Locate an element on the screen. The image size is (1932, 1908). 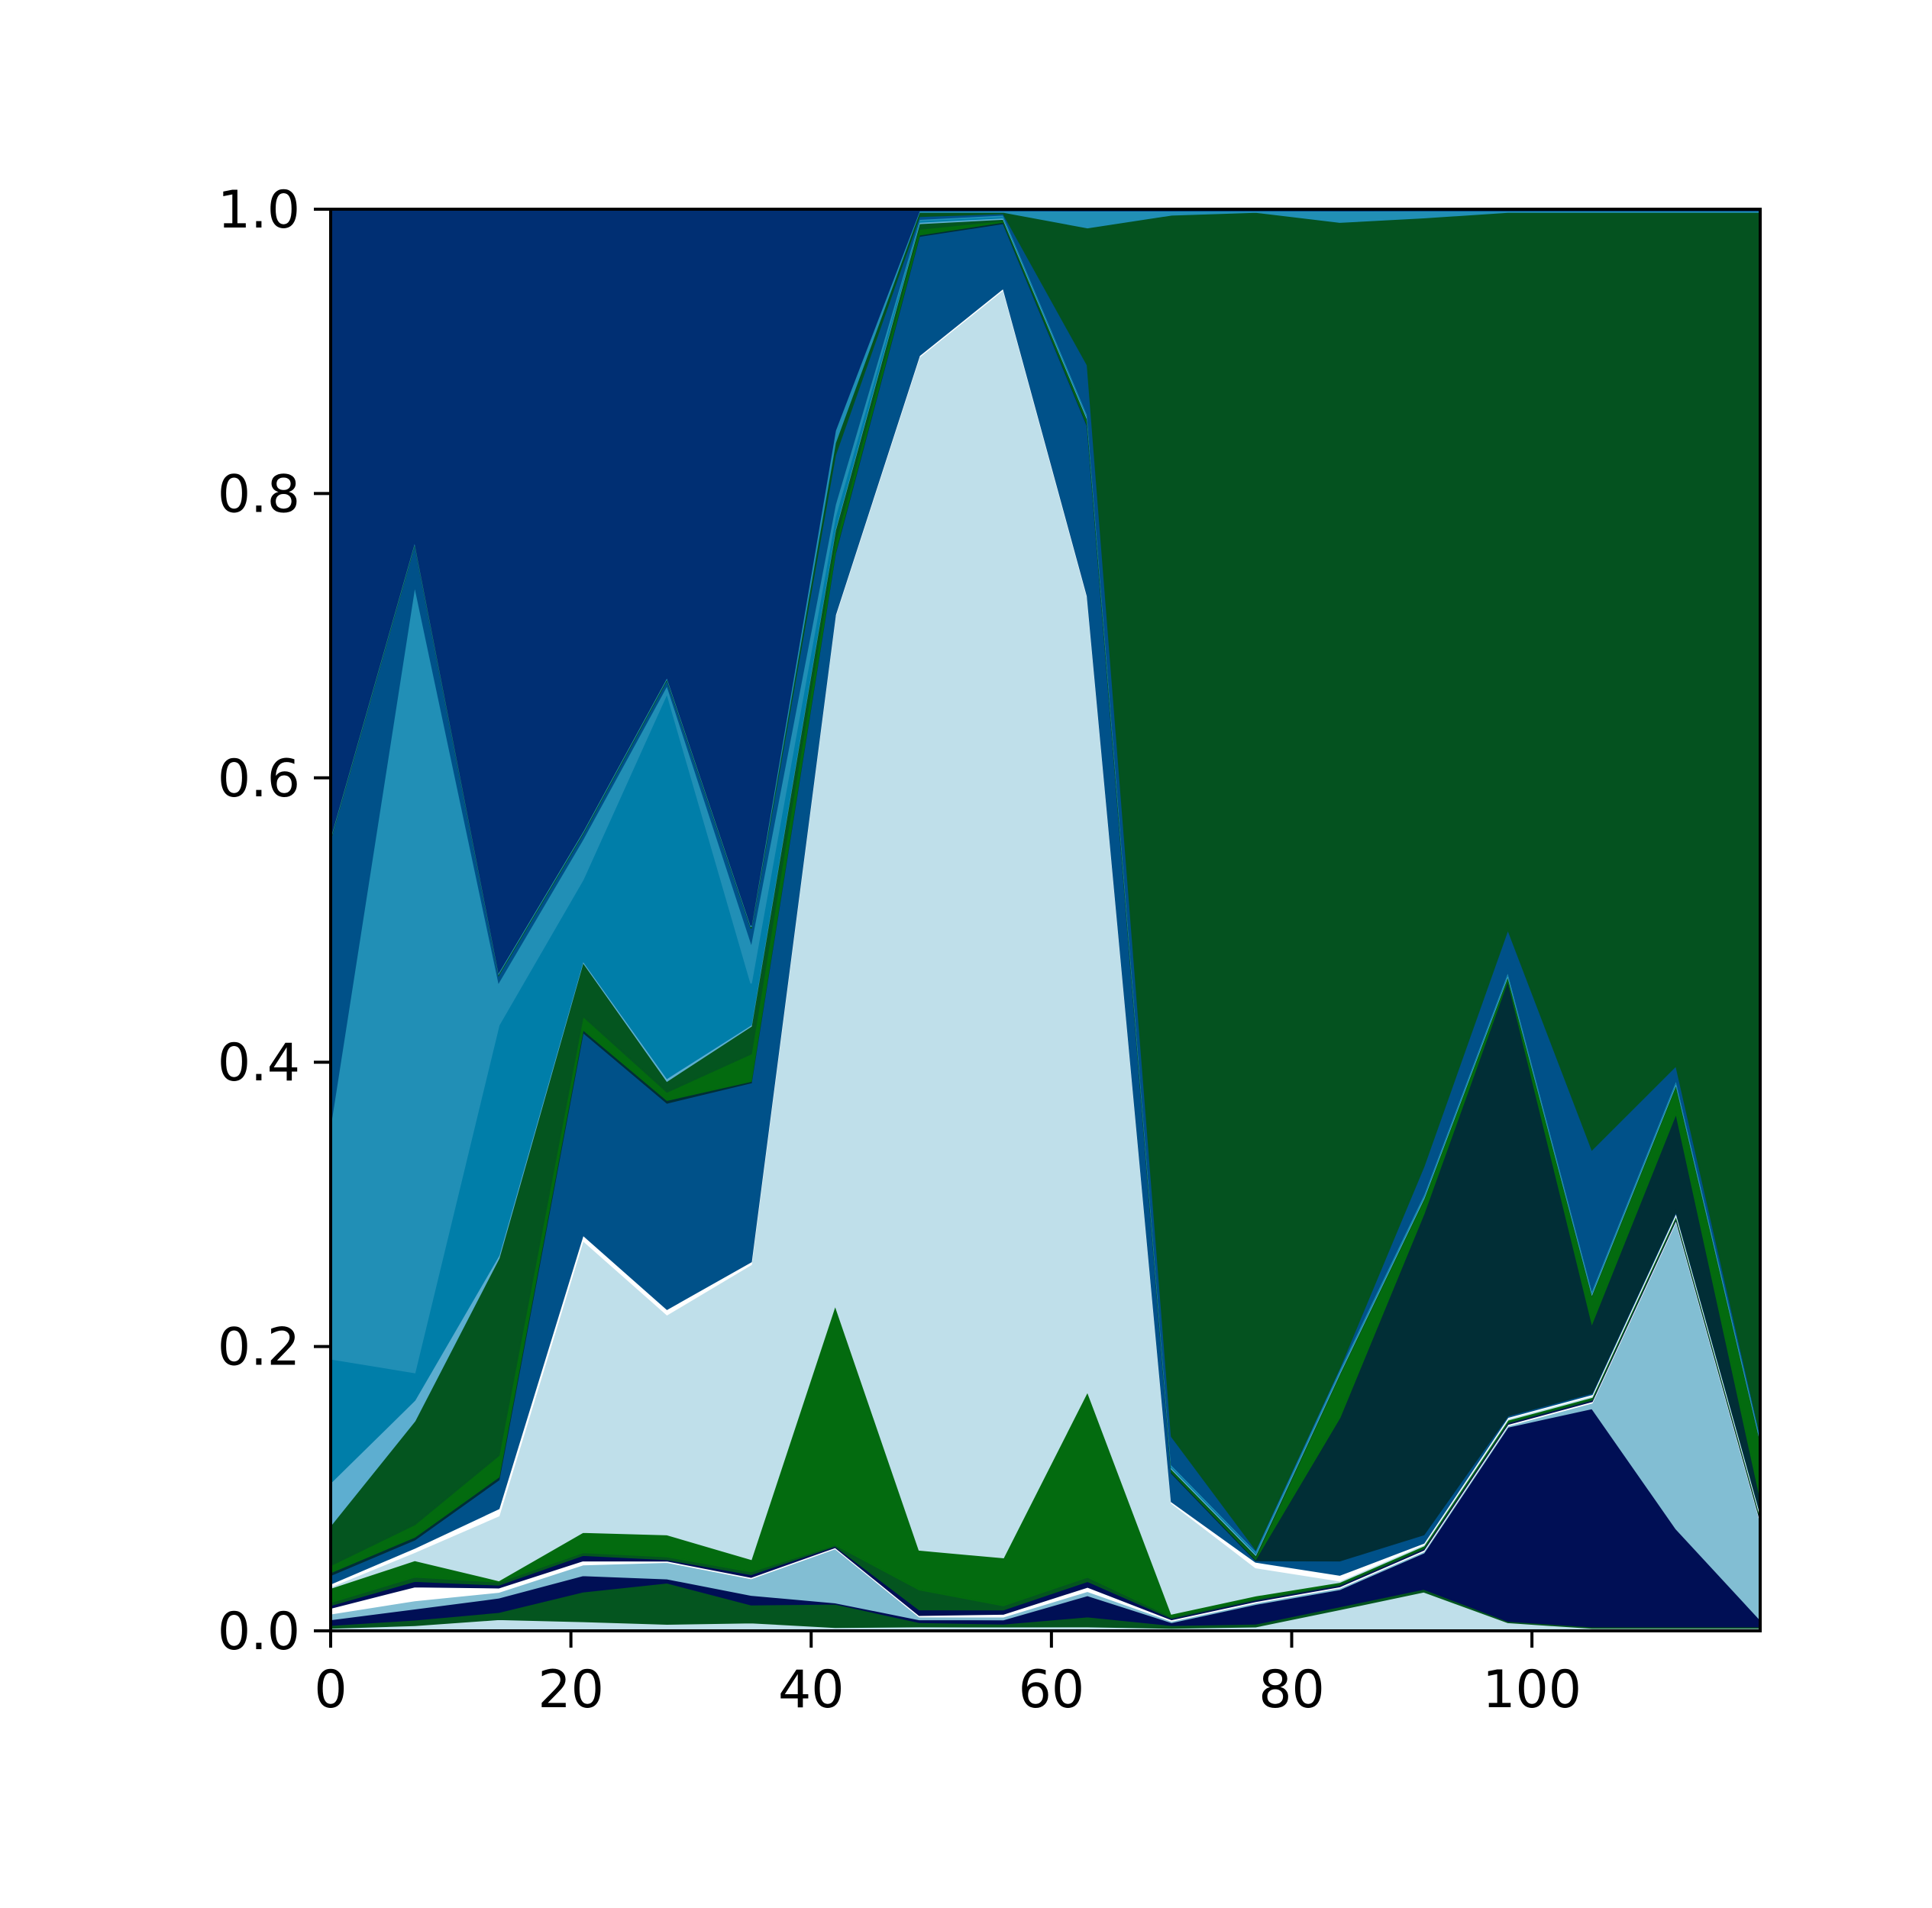
y-tick-label: 0.4 is located at coordinates (259, 1063).